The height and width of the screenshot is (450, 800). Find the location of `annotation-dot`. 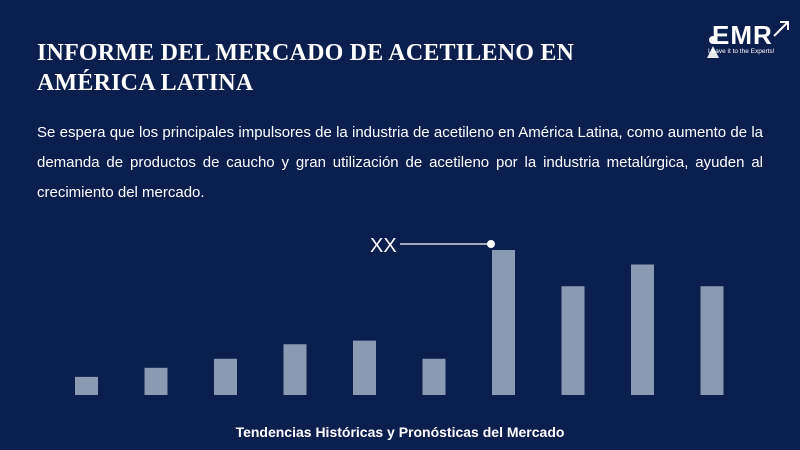

annotation-dot is located at coordinates (491, 244).